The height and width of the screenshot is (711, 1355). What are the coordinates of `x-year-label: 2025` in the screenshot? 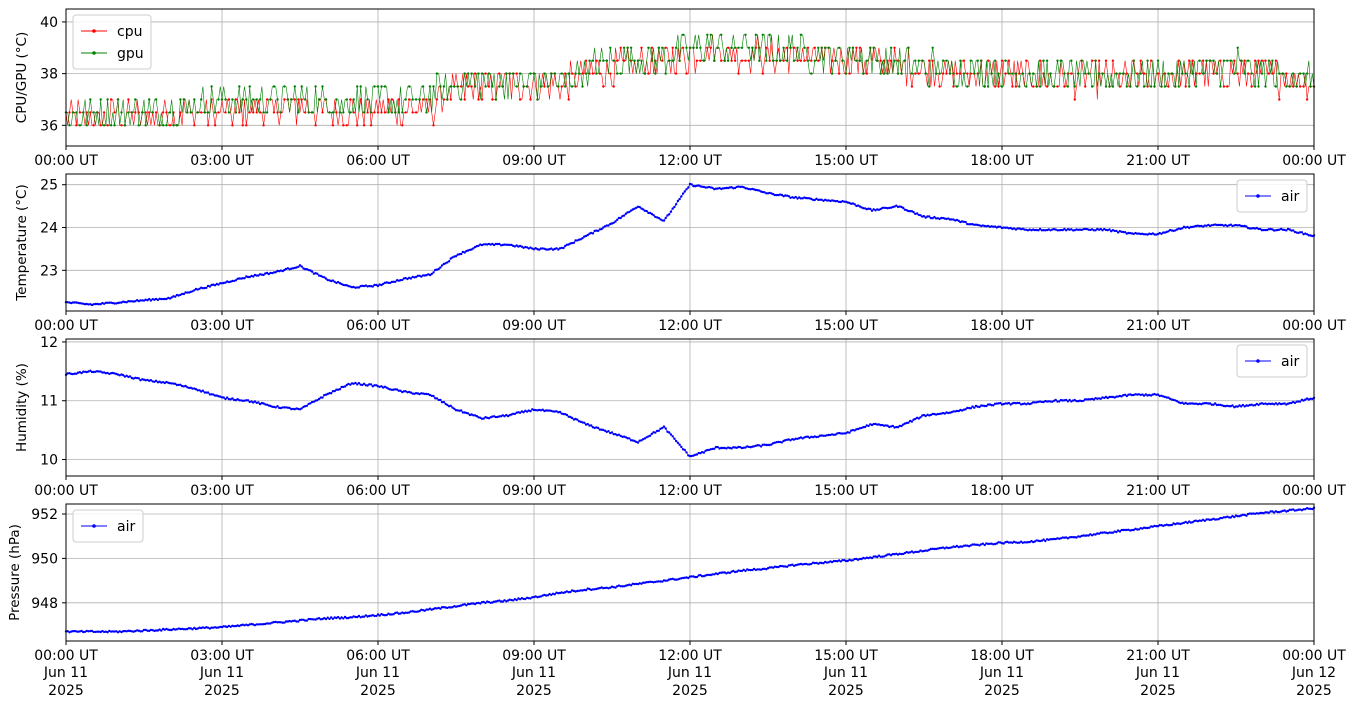 It's located at (846, 691).